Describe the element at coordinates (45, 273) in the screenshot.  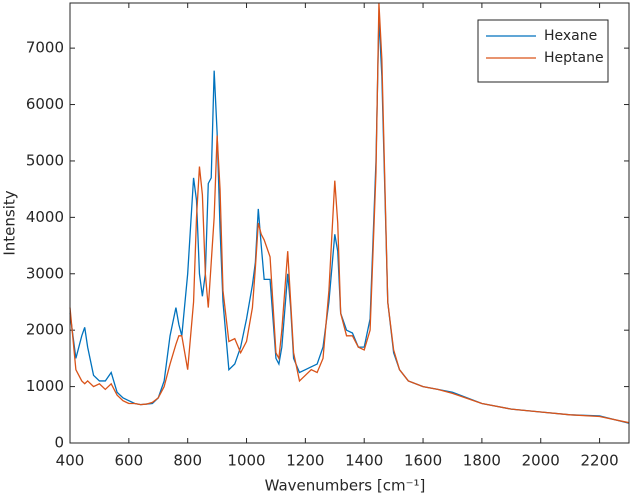
I see `y-tick-label: 3000` at that location.